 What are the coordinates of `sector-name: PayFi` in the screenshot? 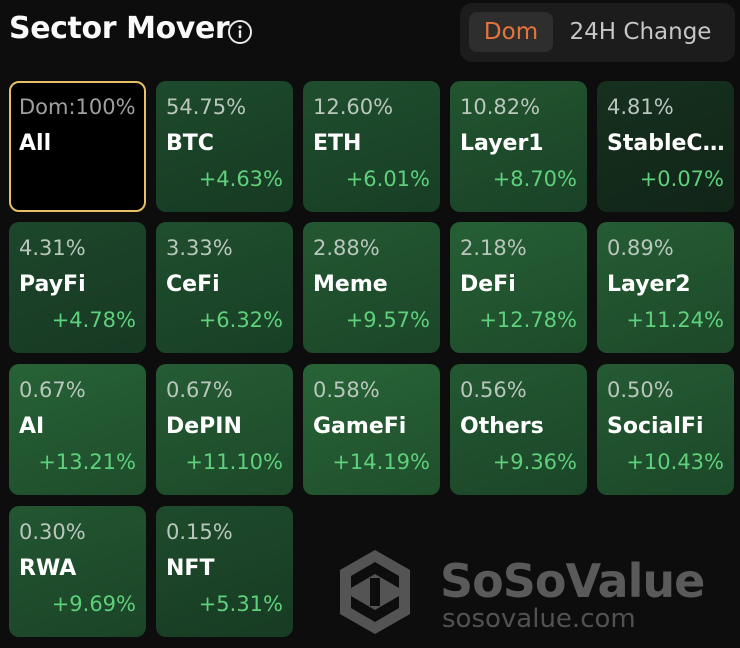 It's located at (52, 284).